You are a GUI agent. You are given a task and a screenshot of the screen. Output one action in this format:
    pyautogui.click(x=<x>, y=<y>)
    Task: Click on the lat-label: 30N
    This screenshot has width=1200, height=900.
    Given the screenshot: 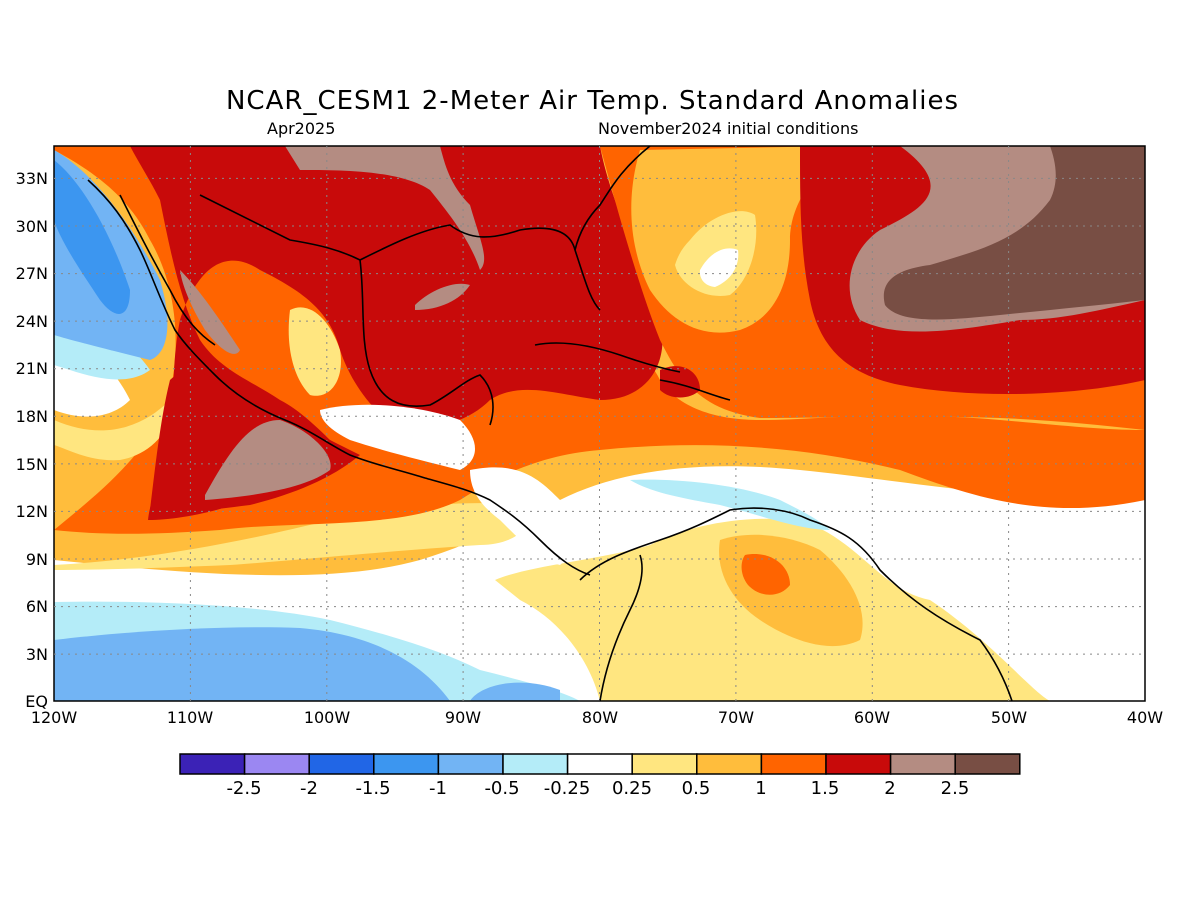 What is the action you would take?
    pyautogui.click(x=31, y=226)
    